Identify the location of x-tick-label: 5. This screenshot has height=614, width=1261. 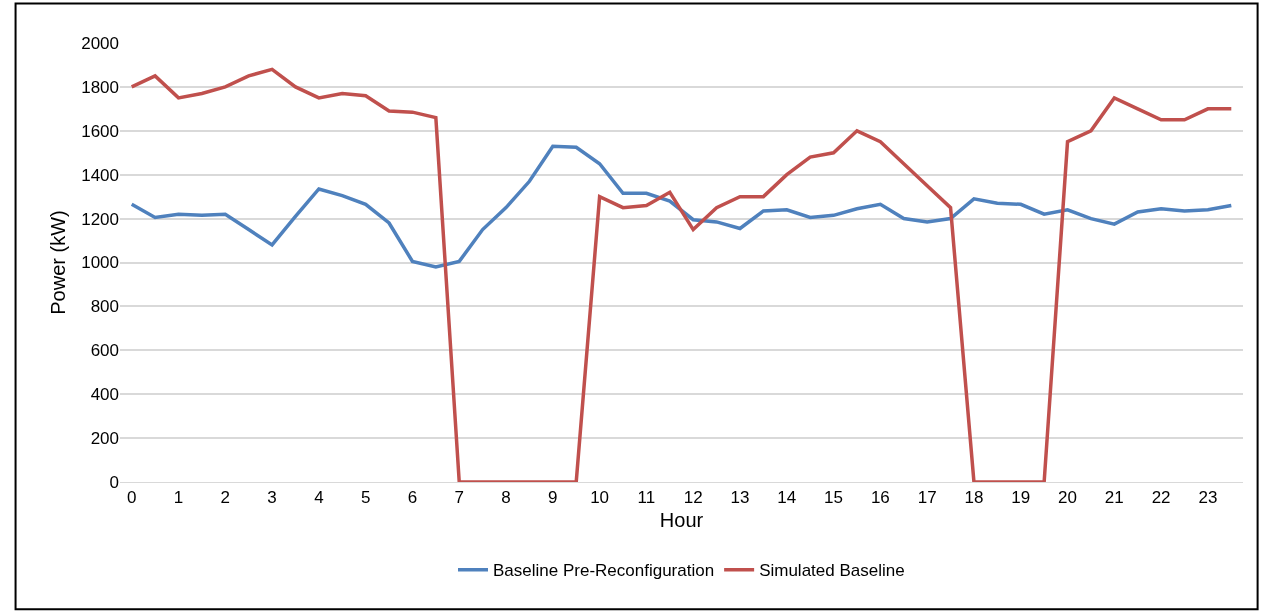
(365, 498).